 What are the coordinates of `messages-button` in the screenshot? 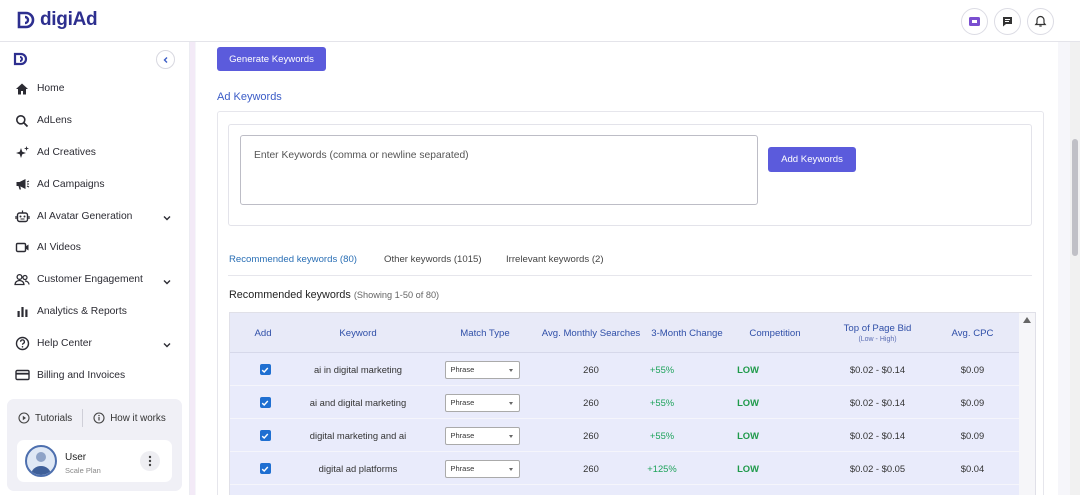 It's located at (1007, 21).